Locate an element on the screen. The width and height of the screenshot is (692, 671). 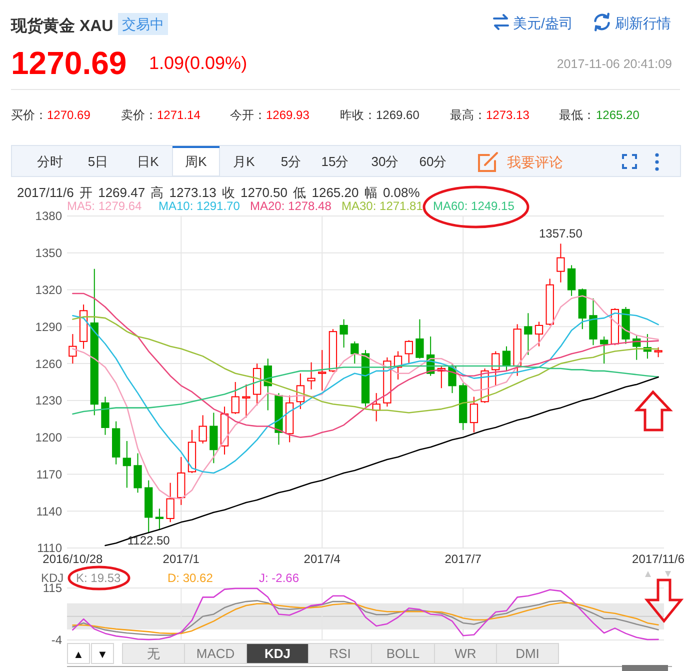
y-tick-label: 1350 is located at coordinates (48, 253).